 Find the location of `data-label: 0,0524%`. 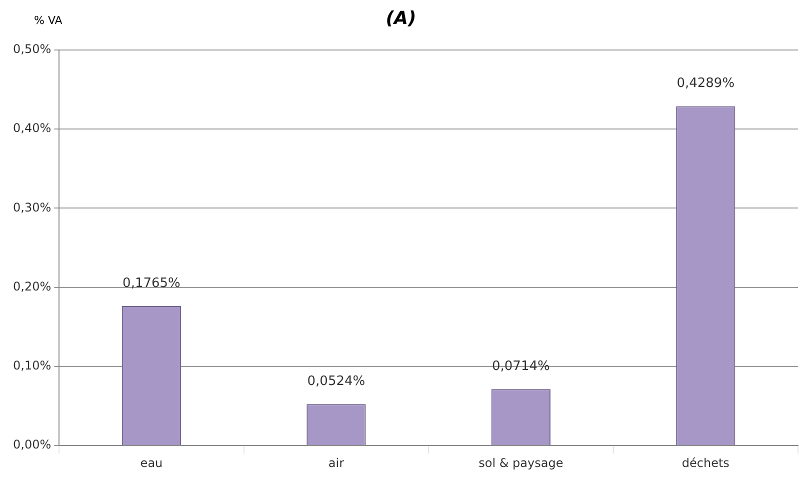

data-label: 0,0524% is located at coordinates (336, 382).